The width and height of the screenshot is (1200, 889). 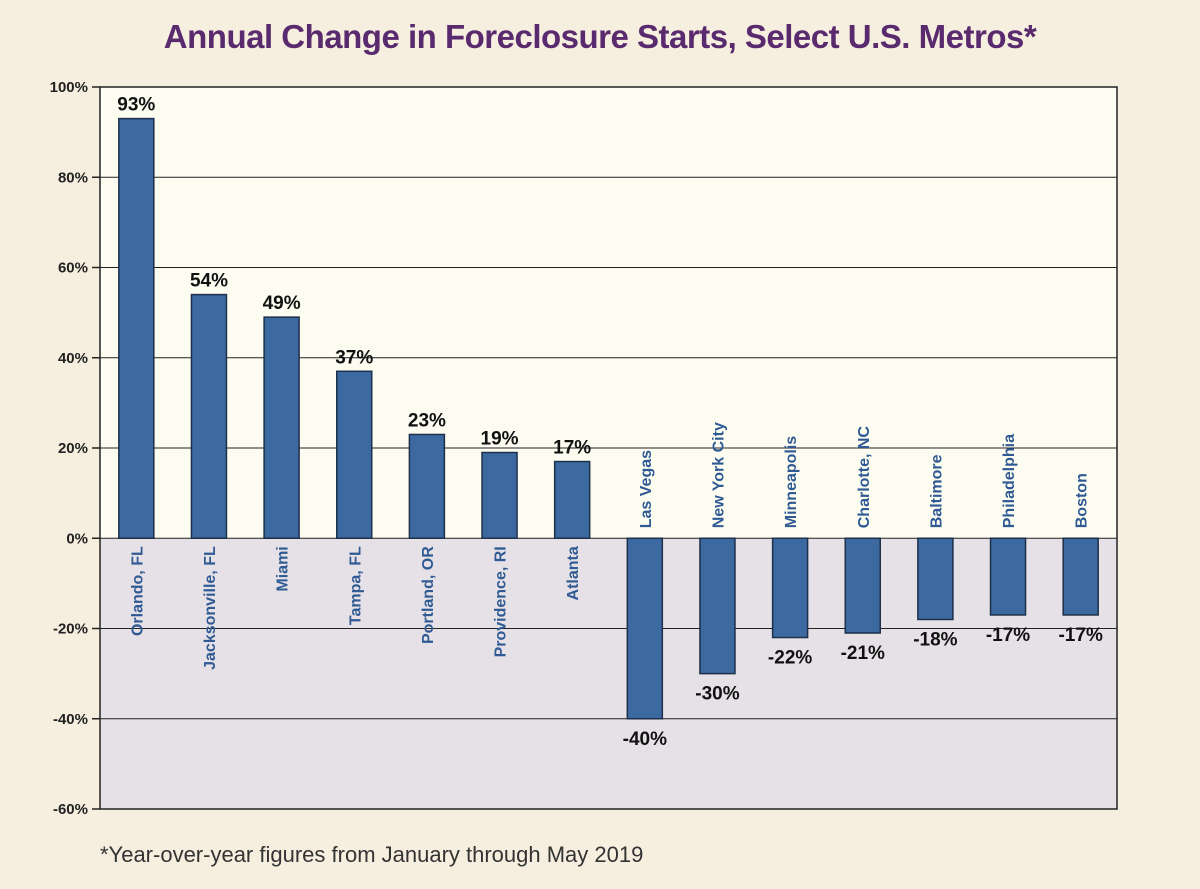 What do you see at coordinates (283, 568) in the screenshot?
I see `category-label: Miami` at bounding box center [283, 568].